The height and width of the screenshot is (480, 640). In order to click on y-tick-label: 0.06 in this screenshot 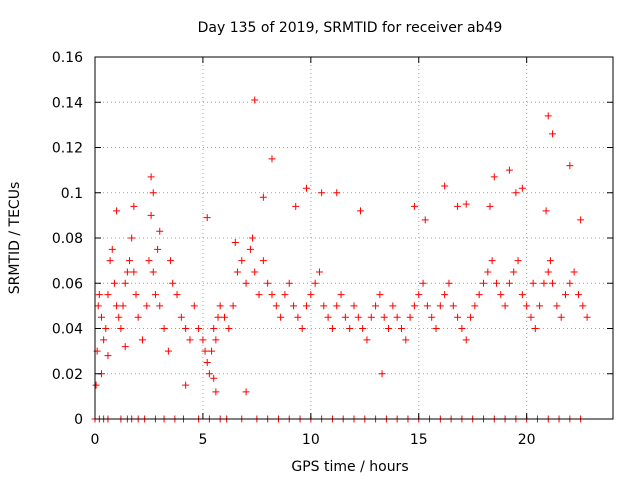, I will do `click(67, 284)`.